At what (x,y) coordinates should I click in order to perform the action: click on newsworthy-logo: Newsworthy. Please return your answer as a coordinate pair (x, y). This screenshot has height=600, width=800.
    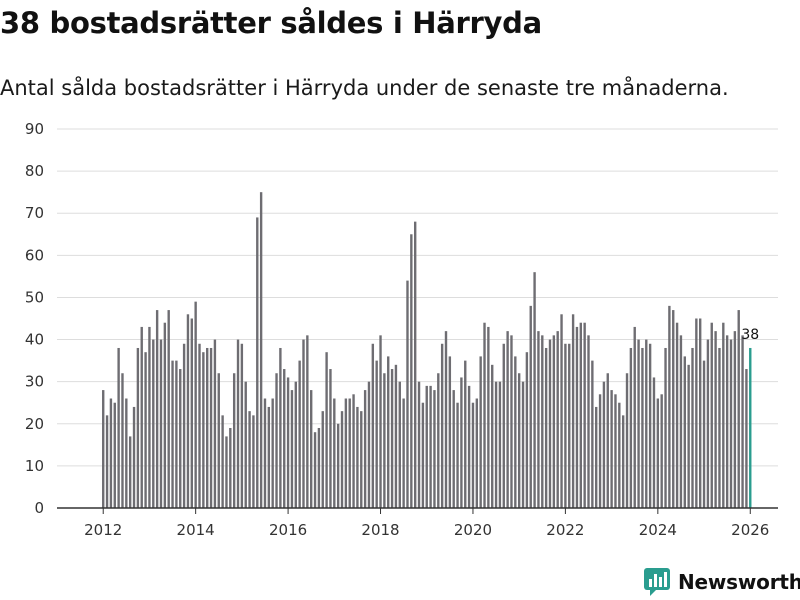
    Looking at the image, I should click on (722, 582).